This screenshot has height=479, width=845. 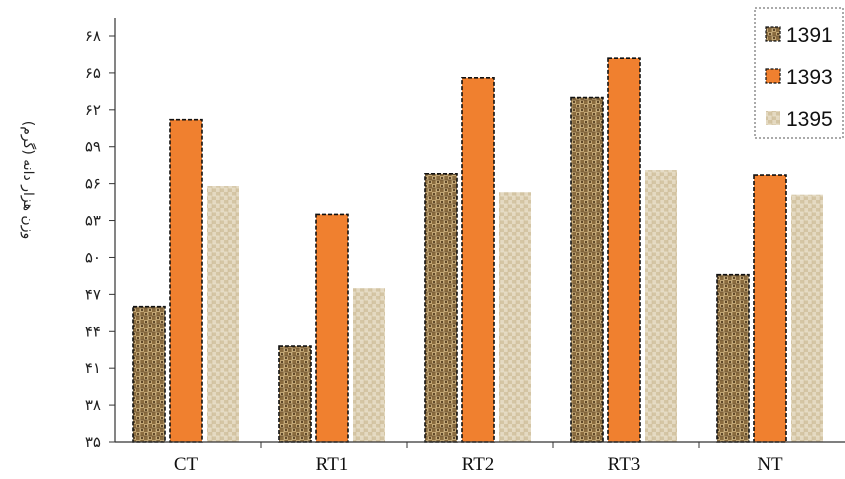 I want to click on bar-1391-rt3, so click(x=587, y=269).